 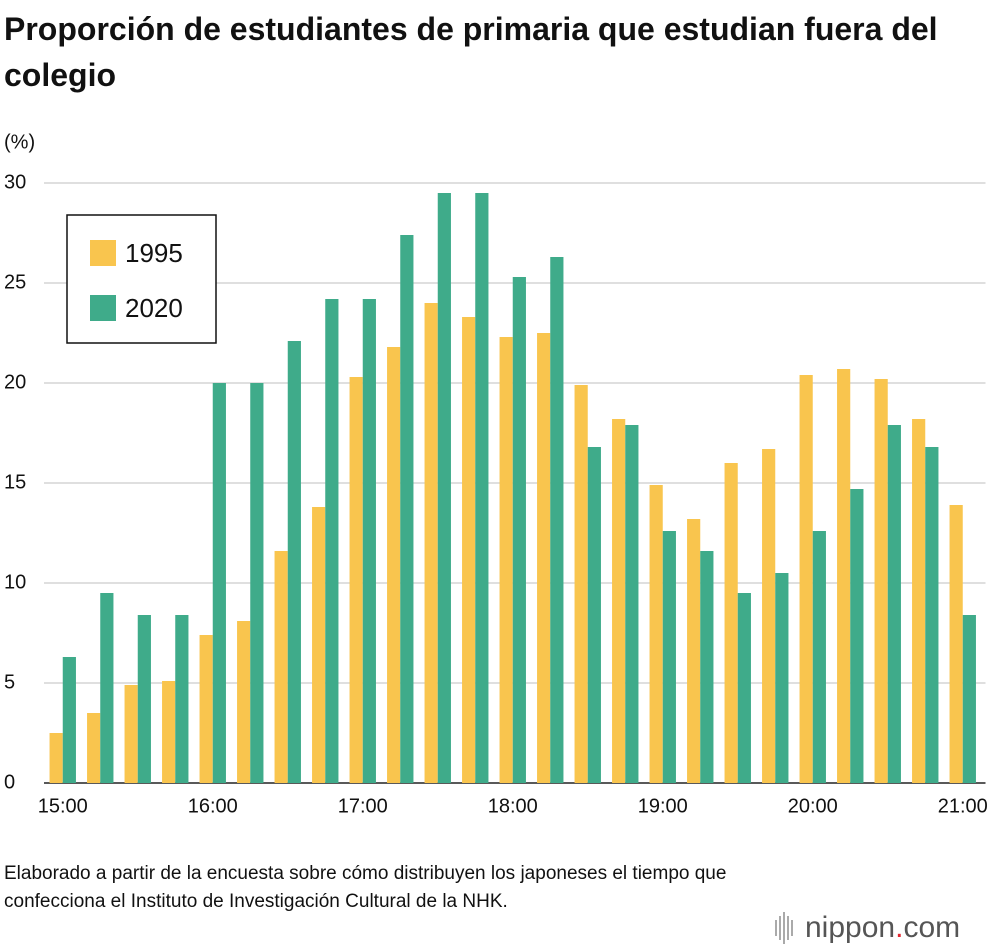 What do you see at coordinates (15, 582) in the screenshot?
I see `y-tick-label: 10` at bounding box center [15, 582].